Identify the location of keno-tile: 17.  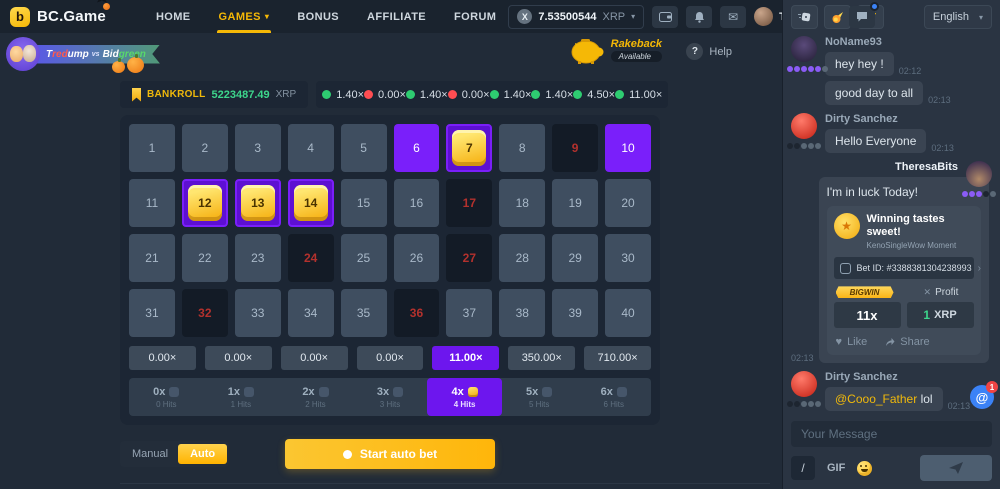
(469, 203).